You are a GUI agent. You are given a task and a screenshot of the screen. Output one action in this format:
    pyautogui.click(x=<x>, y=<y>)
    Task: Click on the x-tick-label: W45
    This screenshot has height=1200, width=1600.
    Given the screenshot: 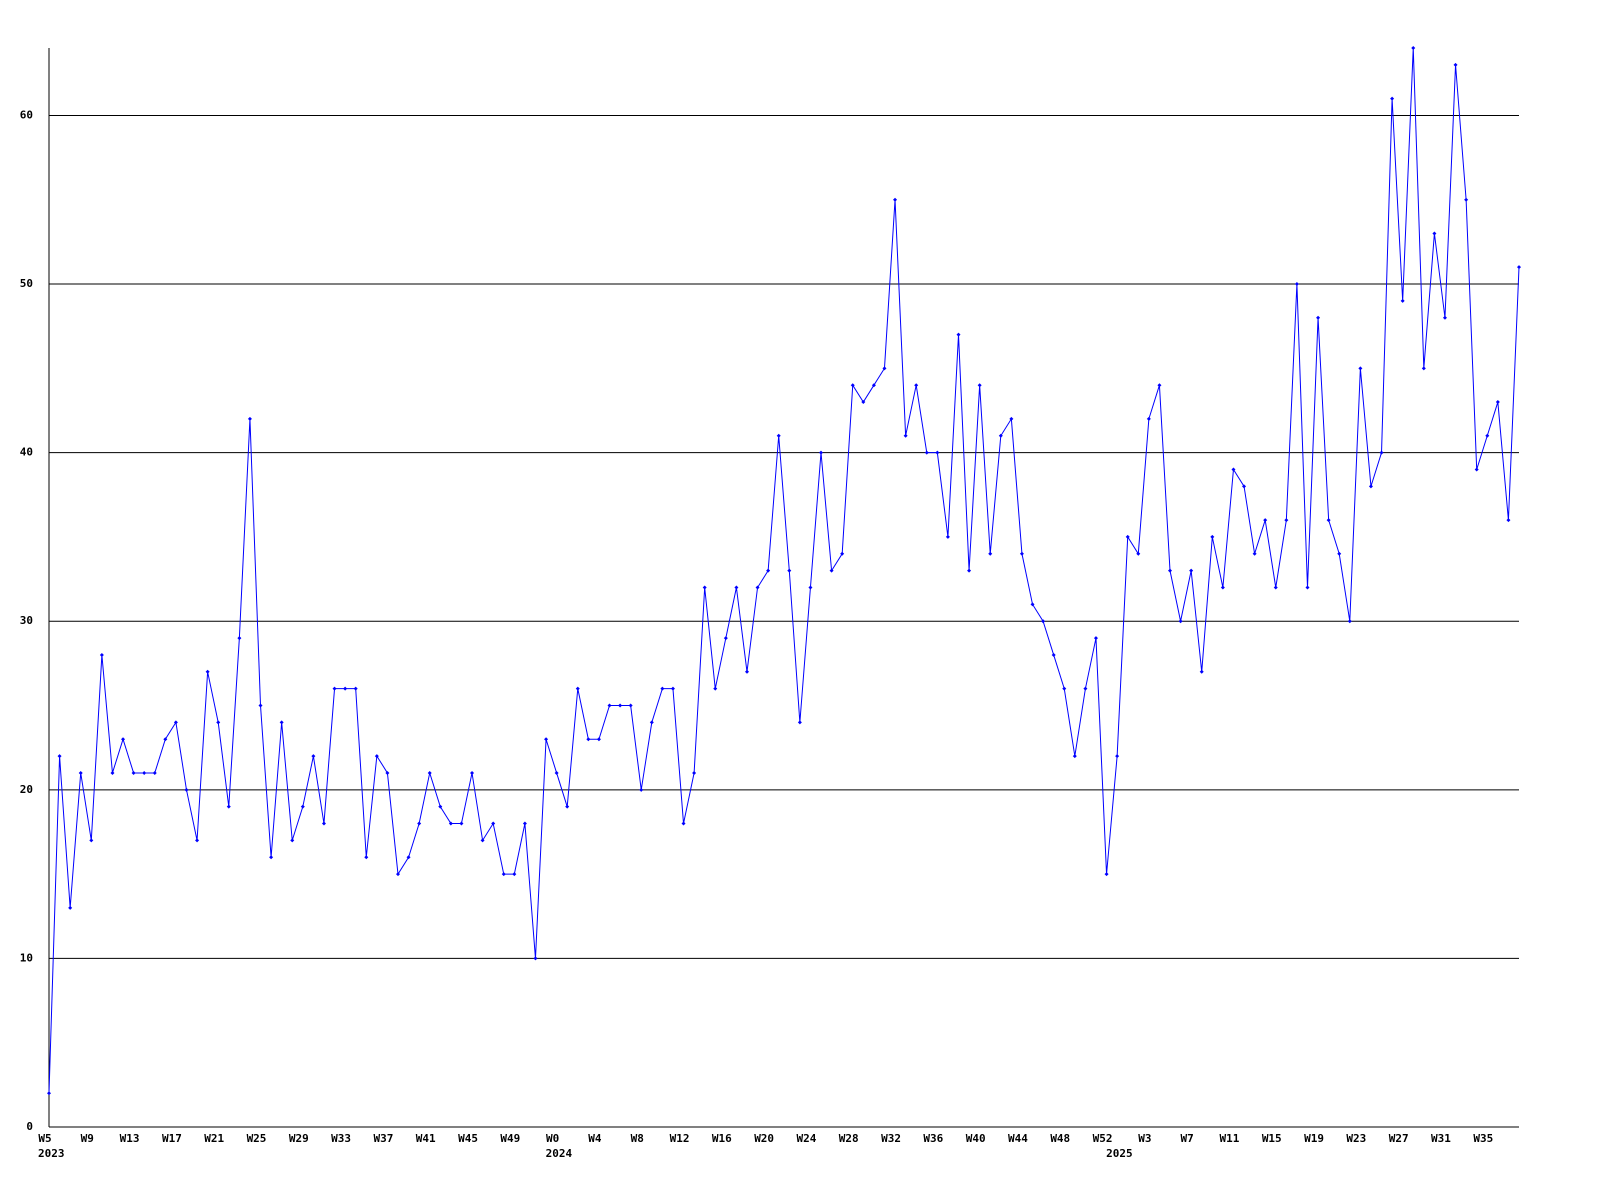 What is the action you would take?
    pyautogui.click(x=468, y=1138)
    